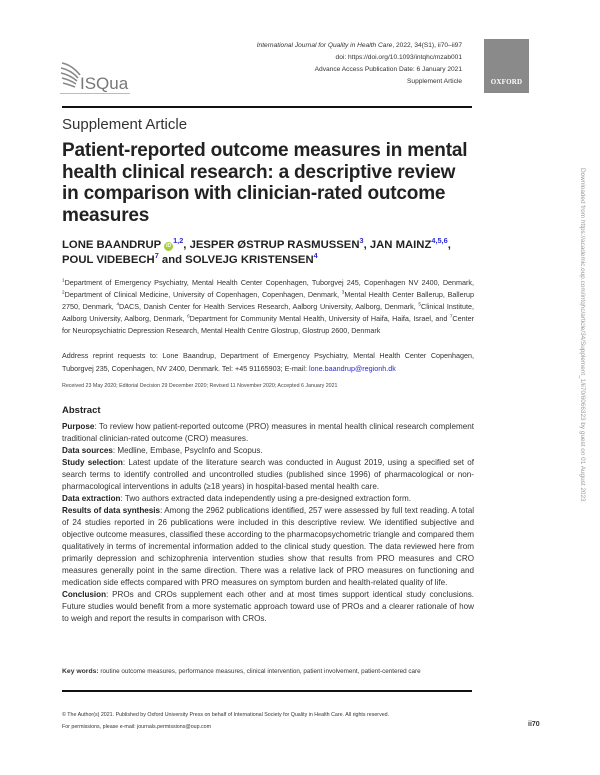 The image size is (600, 775). Describe the element at coordinates (118, 304) in the screenshot. I see `affiliation-number: 4` at that location.